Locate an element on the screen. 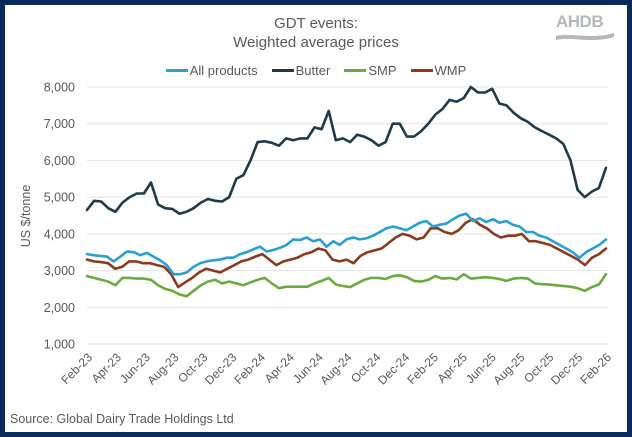 The image size is (632, 437). legend-item-butter: Butter is located at coordinates (301, 70).